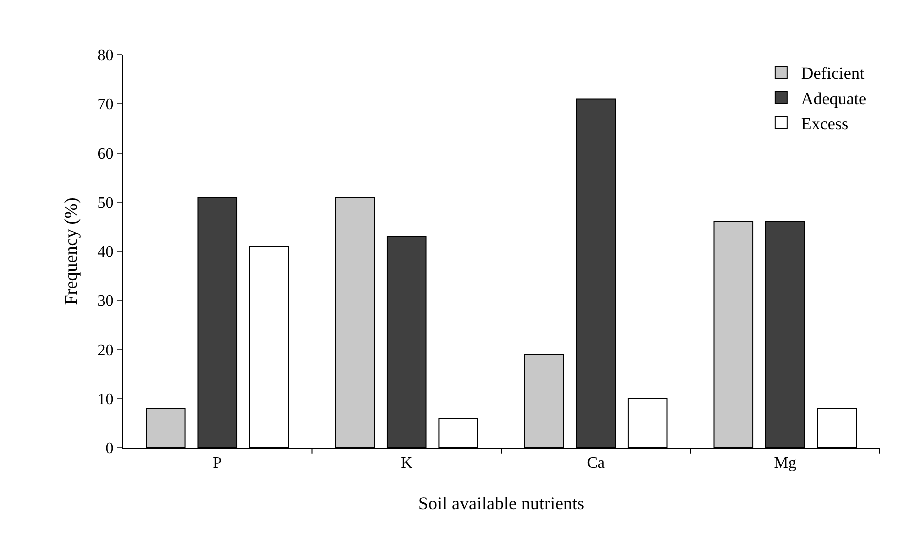 The height and width of the screenshot is (558, 902). Describe the element at coordinates (106, 399) in the screenshot. I see `y-tick-label: 10` at that location.